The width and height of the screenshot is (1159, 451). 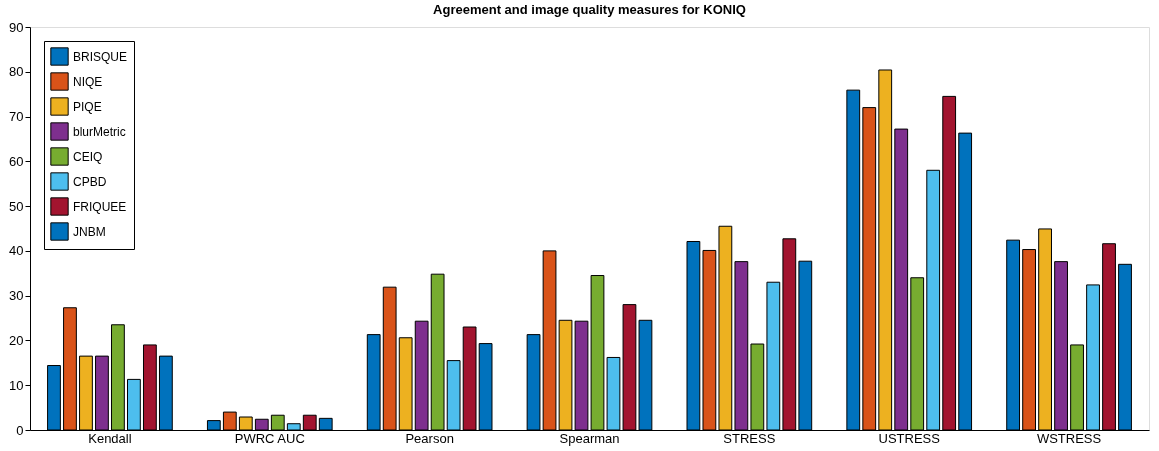 What do you see at coordinates (99, 131) in the screenshot?
I see `legend-label: blurMetric` at bounding box center [99, 131].